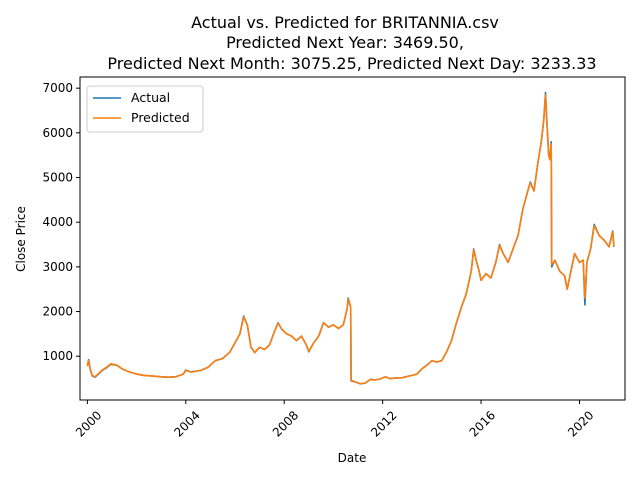  I want to click on y-tick-label: 6000, so click(57, 133).